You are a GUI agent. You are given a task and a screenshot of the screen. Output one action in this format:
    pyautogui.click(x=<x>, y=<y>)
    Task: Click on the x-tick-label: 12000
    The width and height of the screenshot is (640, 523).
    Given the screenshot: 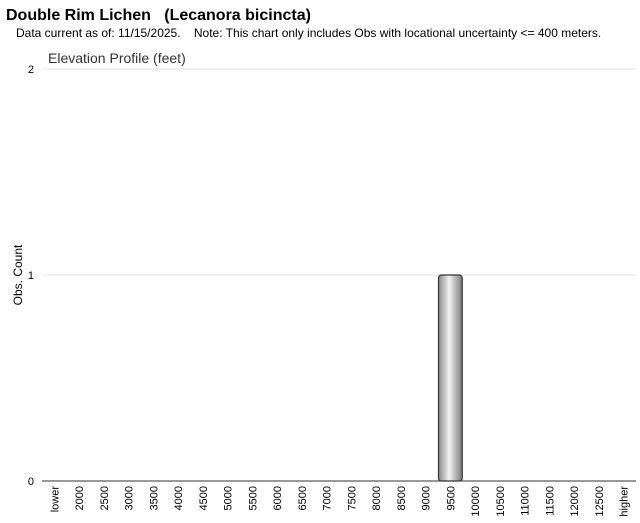 What is the action you would take?
    pyautogui.click(x=575, y=501)
    